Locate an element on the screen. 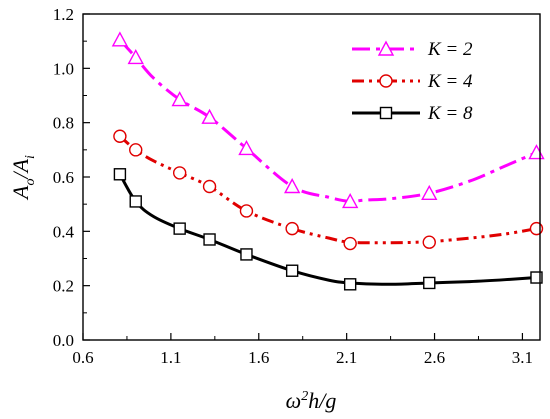  y-tick-label: 0.6 is located at coordinates (63, 177).